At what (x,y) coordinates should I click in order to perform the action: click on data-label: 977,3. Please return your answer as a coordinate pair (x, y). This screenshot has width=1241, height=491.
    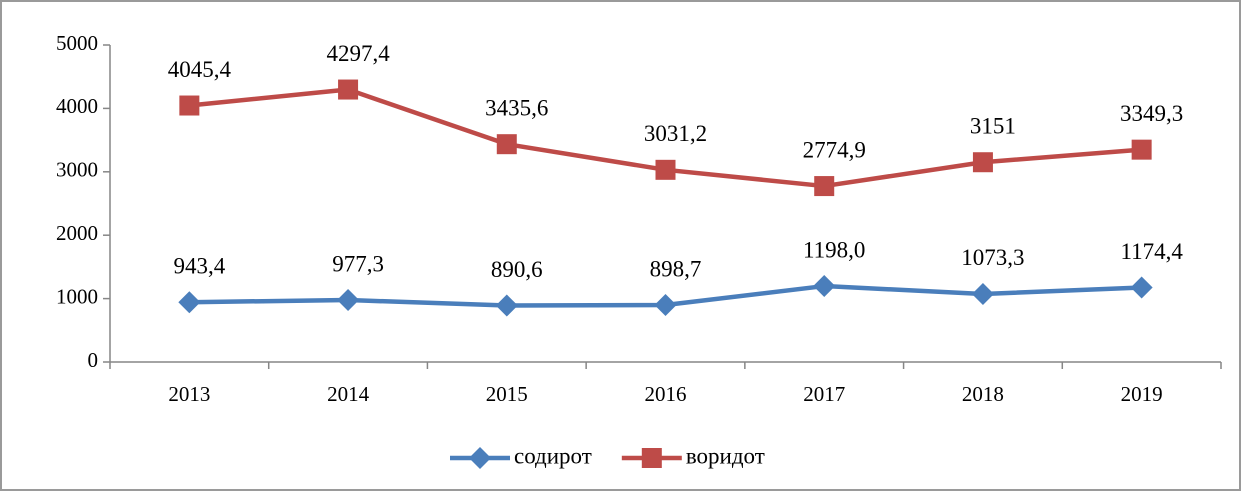
    Looking at the image, I should click on (358, 263).